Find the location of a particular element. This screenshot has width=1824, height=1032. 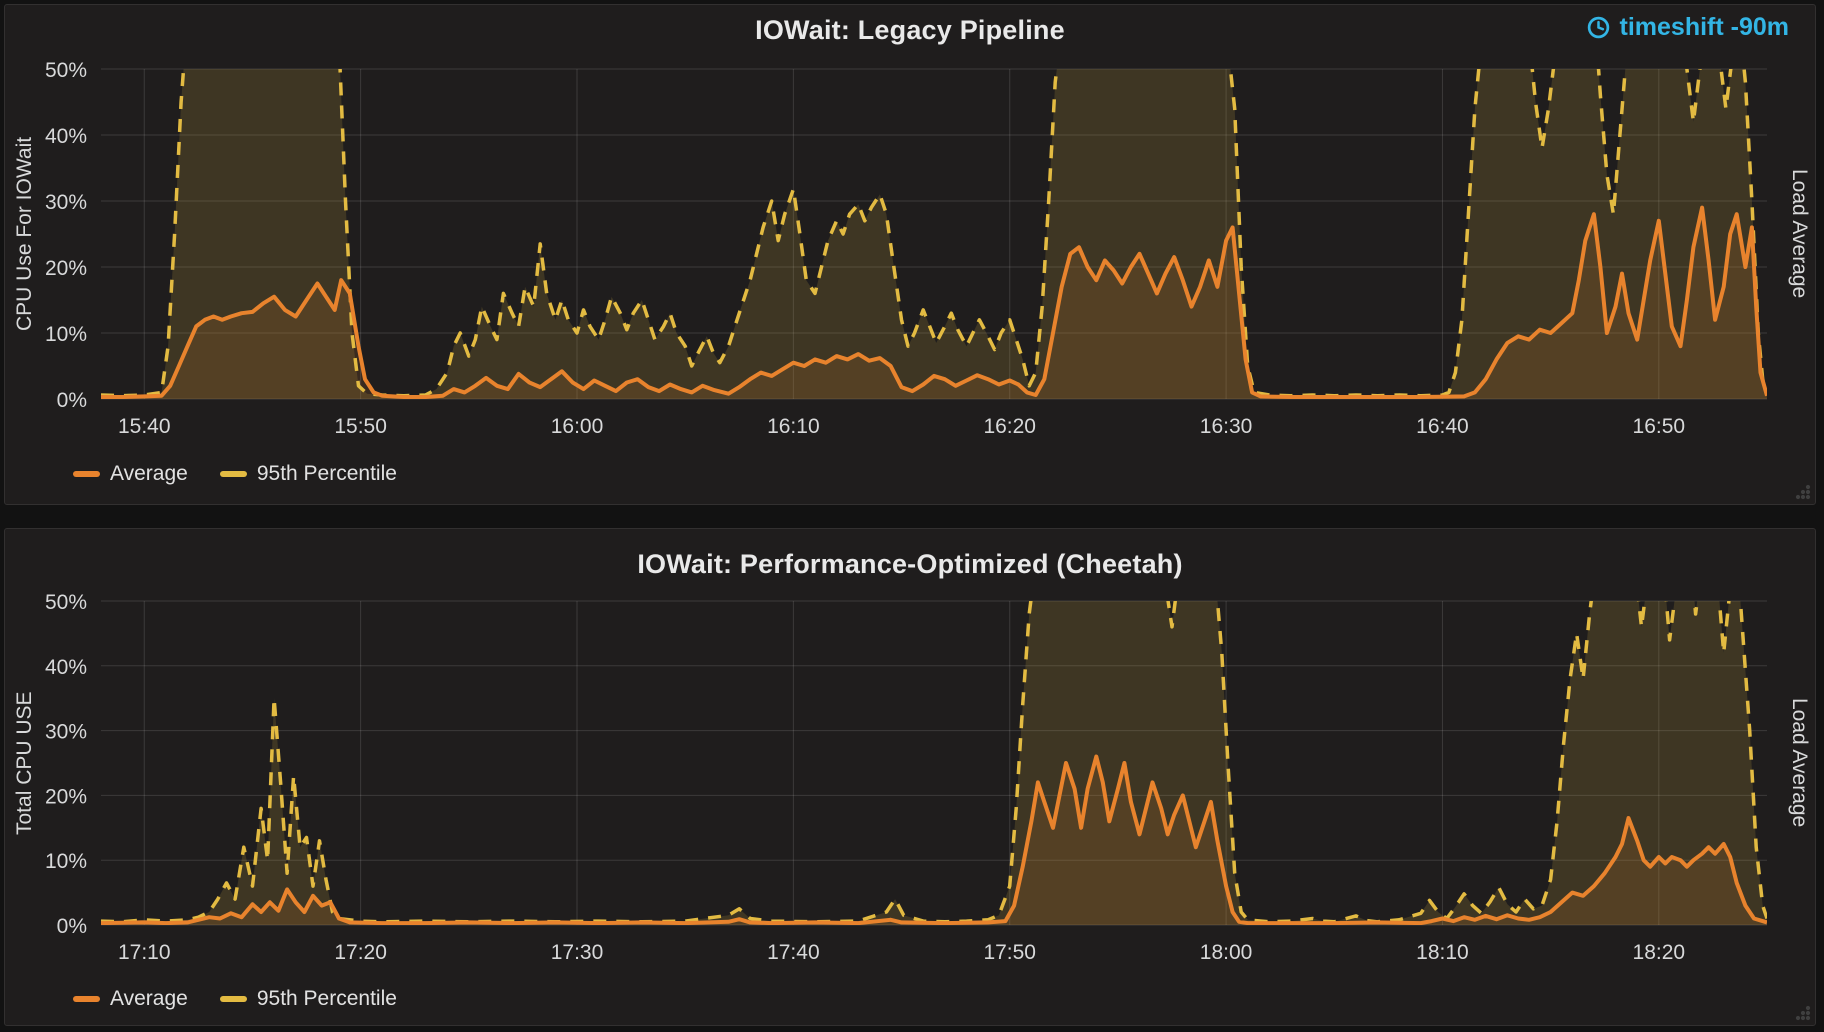

timeshift-badge: timeshift -90m is located at coordinates (1687, 27).